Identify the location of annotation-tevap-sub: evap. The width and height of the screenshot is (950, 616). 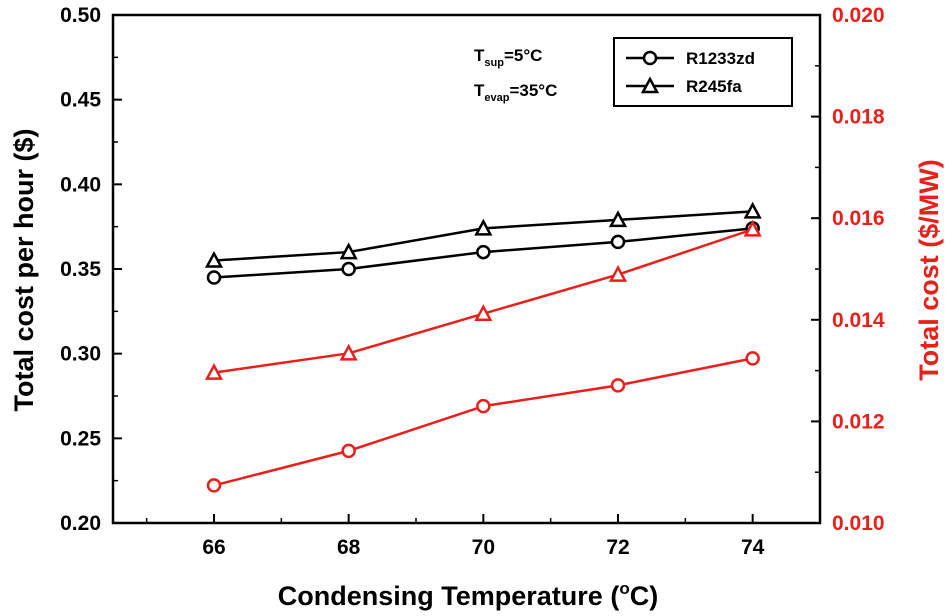
(496, 98).